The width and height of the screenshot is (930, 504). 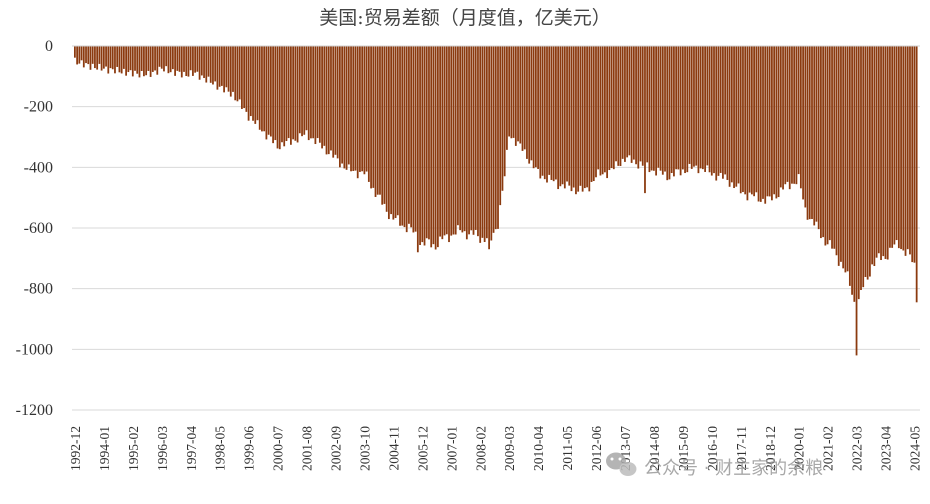 I want to click on x-tick-label: 2004-11, so click(x=393, y=448).